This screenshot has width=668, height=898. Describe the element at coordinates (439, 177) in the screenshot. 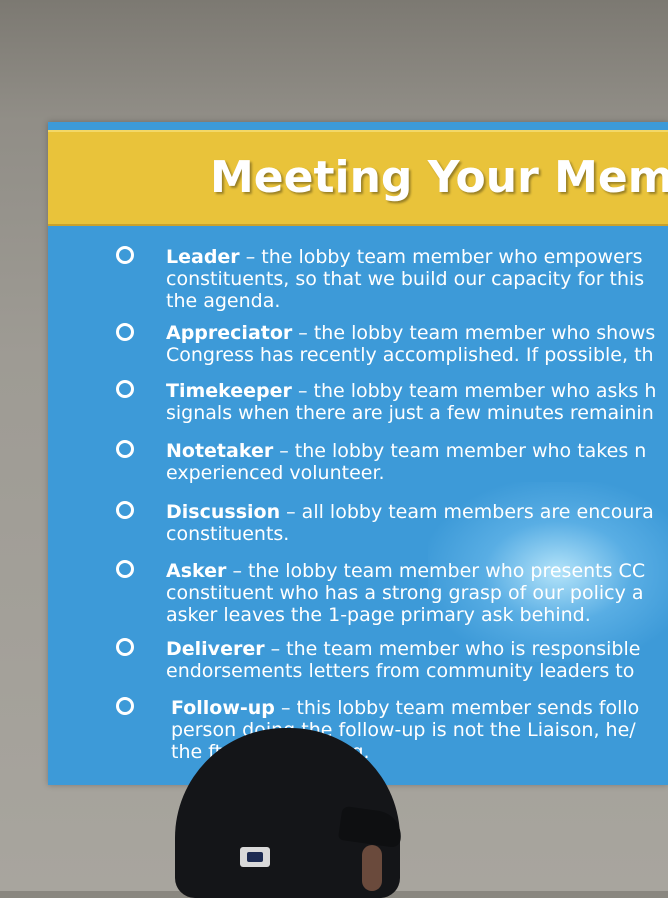

I see `slide-title: Meeting Your Mem` at that location.